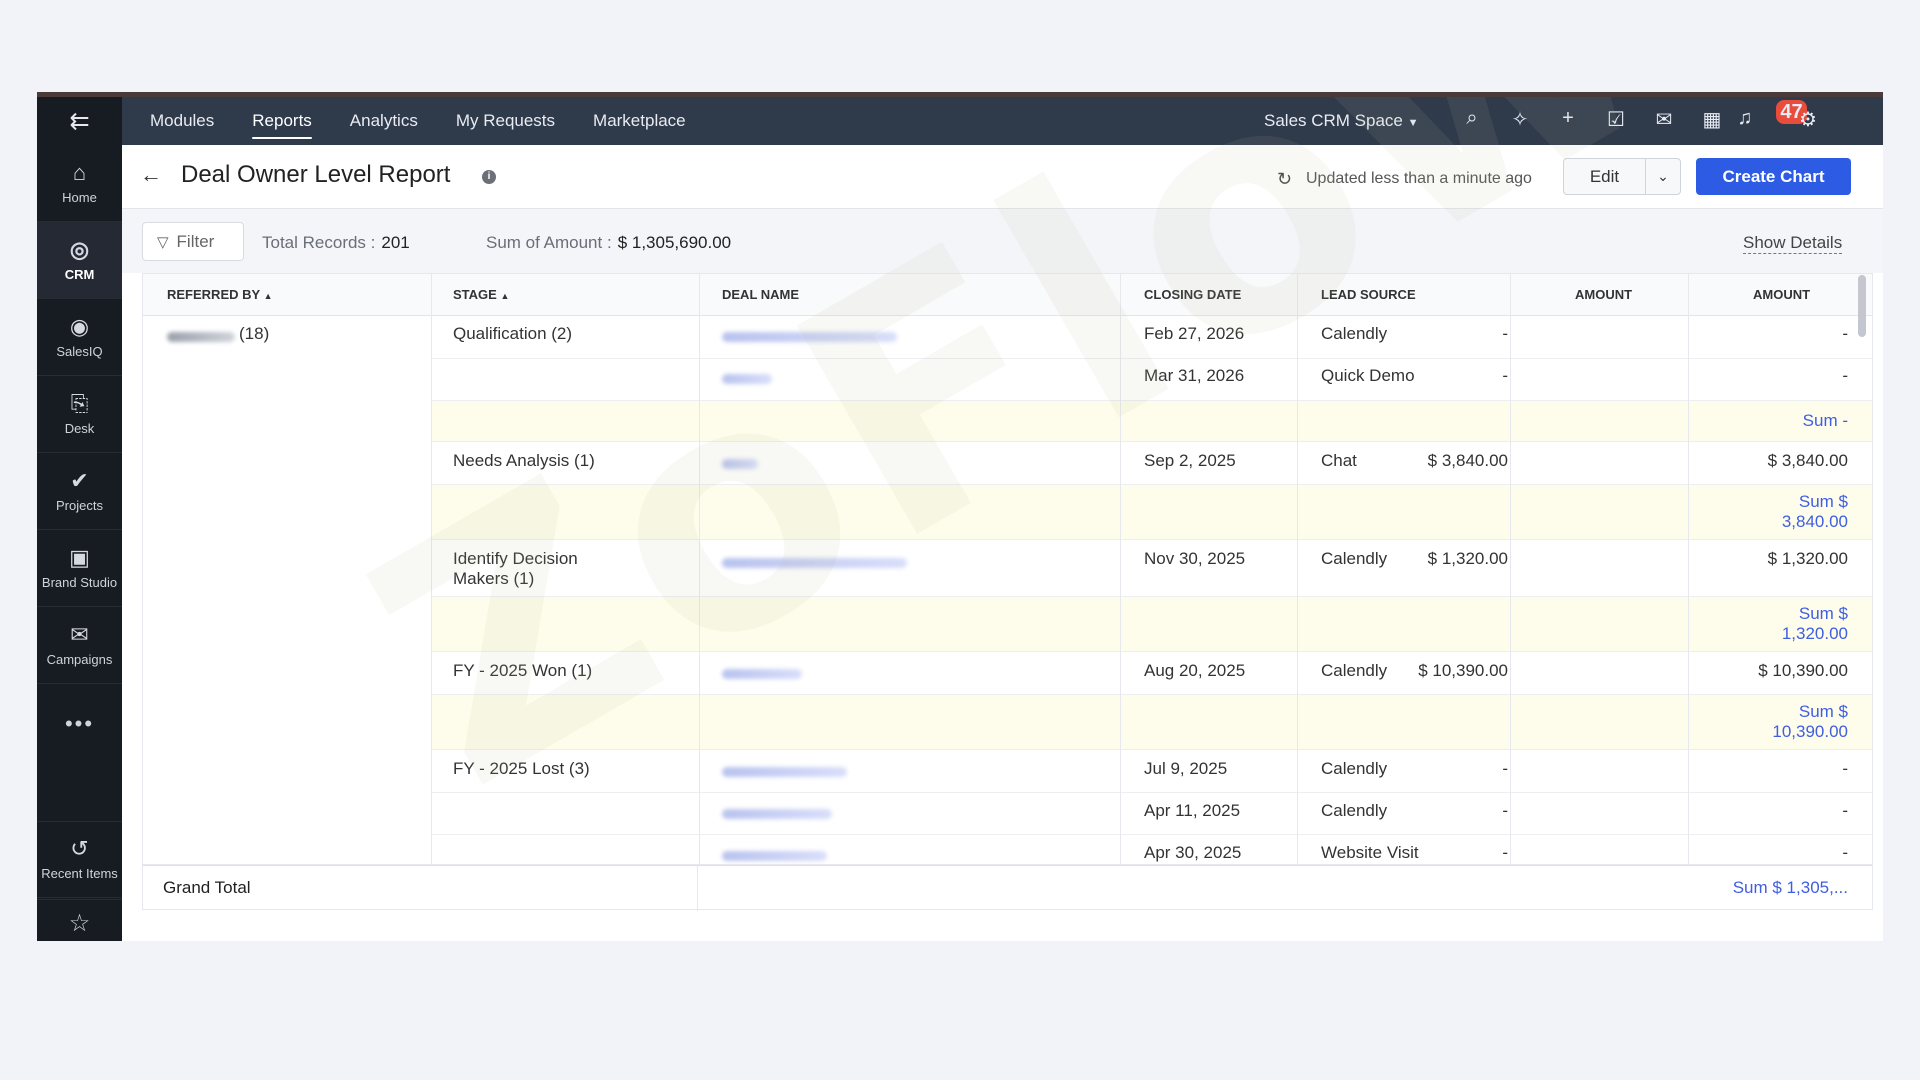 Image resolution: width=1920 pixels, height=1080 pixels. What do you see at coordinates (79, 414) in the screenshot?
I see `rail-item-desk: ⎘ Desk` at bounding box center [79, 414].